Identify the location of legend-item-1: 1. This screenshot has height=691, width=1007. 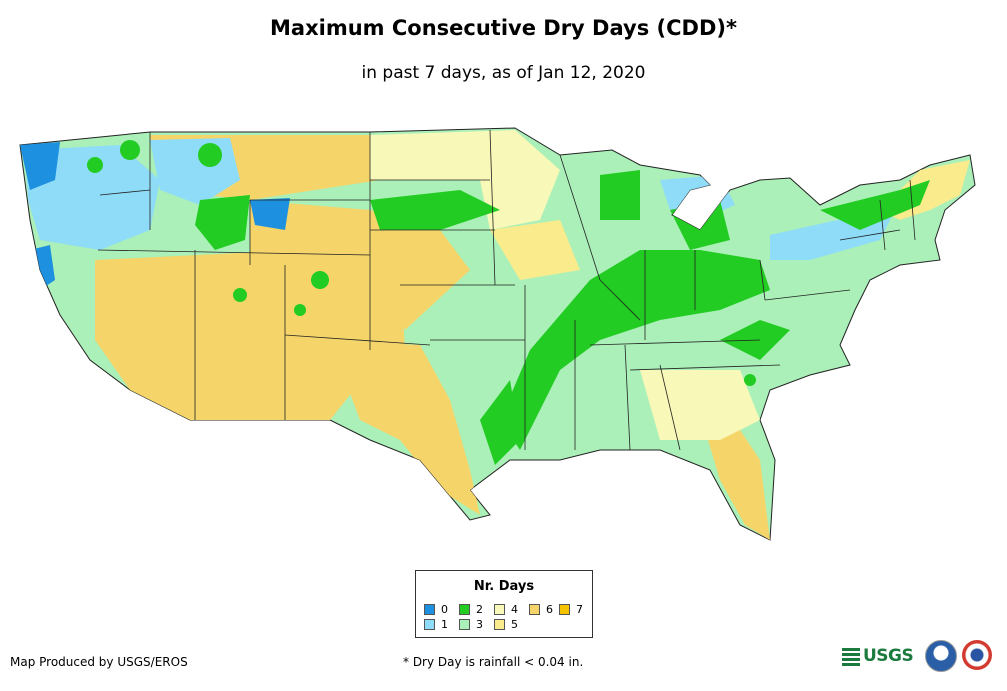
(436, 624).